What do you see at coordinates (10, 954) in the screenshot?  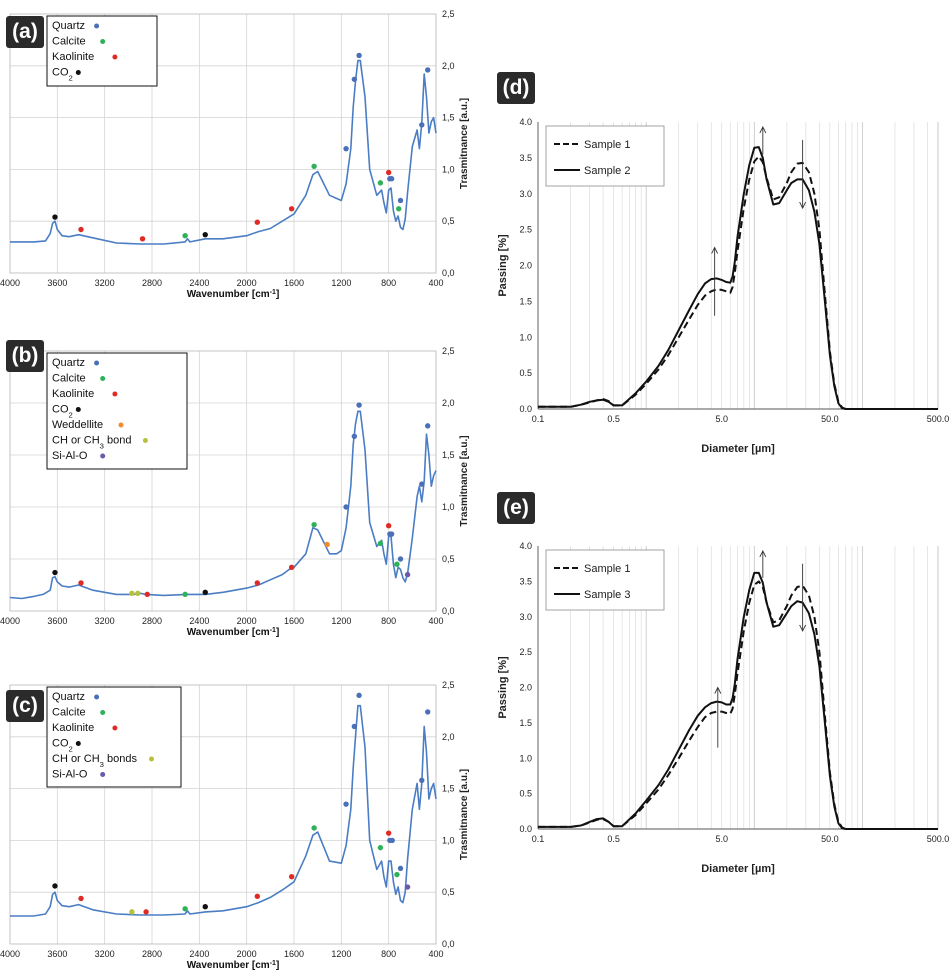 I see `x-tick-label: 4000` at bounding box center [10, 954].